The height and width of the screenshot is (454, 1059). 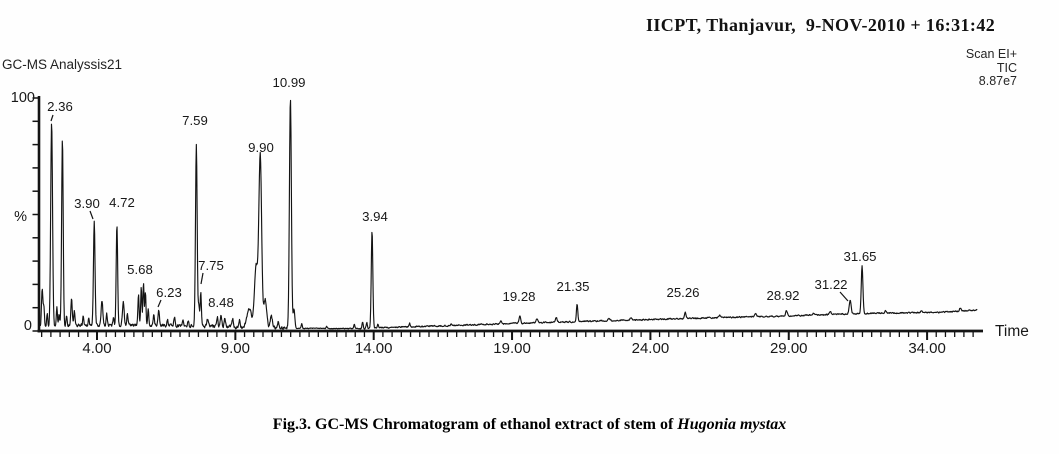 I want to click on x-axis-tick-label: 4.00, so click(x=96, y=348).